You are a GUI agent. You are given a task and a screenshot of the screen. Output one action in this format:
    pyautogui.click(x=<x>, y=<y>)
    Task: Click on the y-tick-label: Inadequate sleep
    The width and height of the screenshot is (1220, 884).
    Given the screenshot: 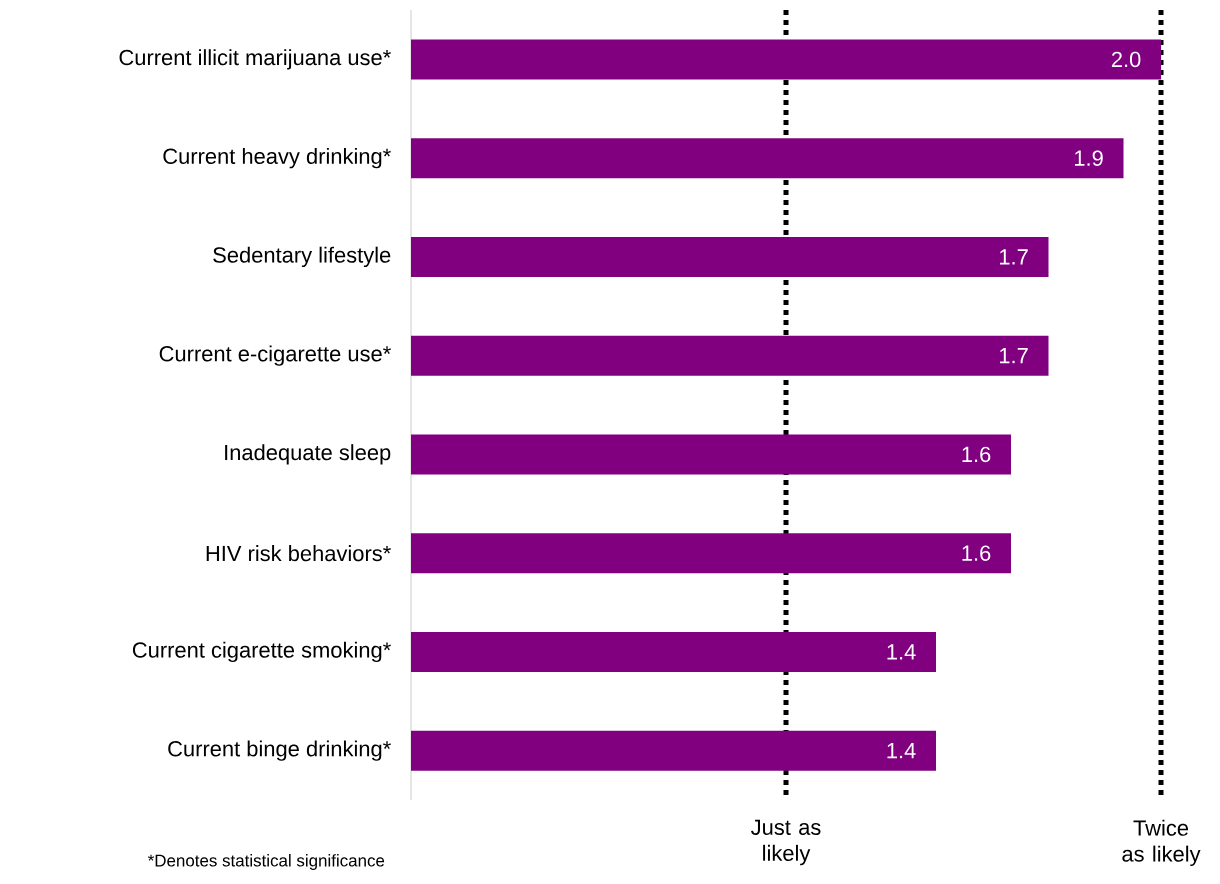 What is the action you would take?
    pyautogui.click(x=308, y=454)
    